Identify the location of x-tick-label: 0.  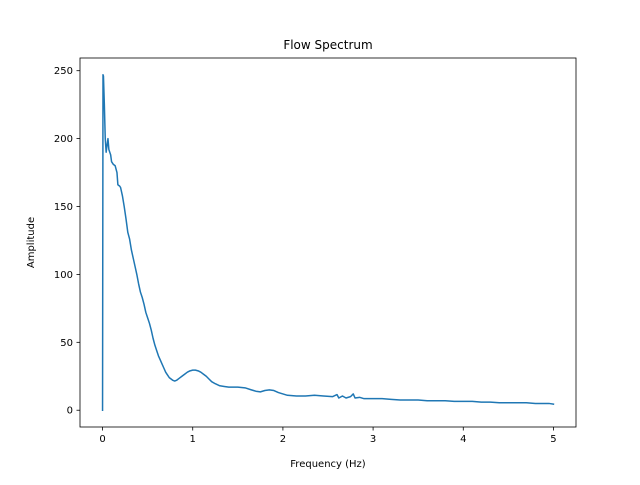
(102, 439).